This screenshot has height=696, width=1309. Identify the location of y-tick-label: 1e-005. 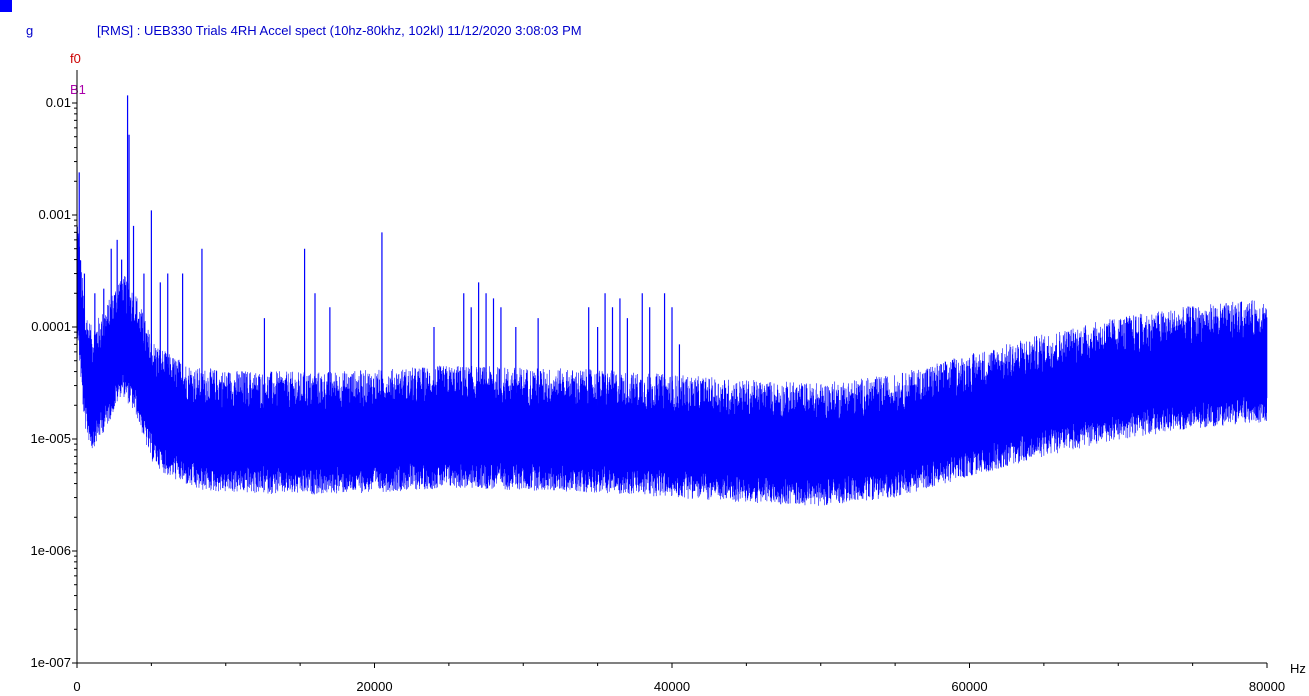
(51, 438).